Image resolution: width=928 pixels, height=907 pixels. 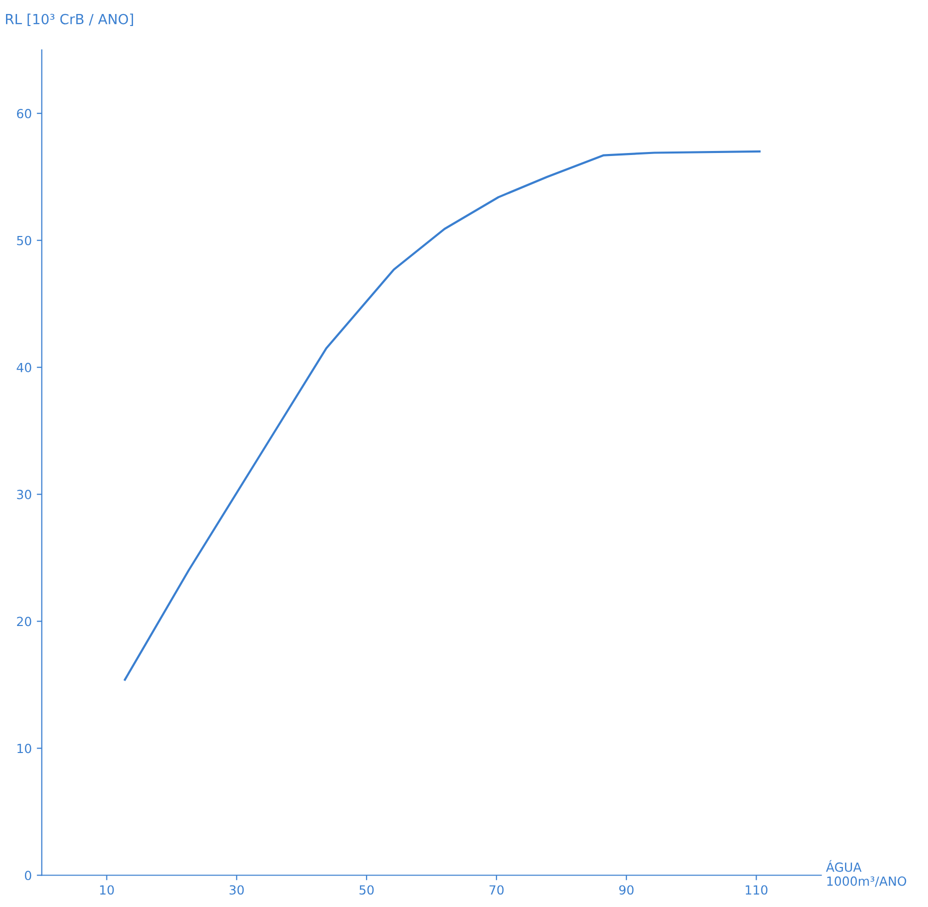 I want to click on x-tick-label: 10, so click(x=107, y=890).